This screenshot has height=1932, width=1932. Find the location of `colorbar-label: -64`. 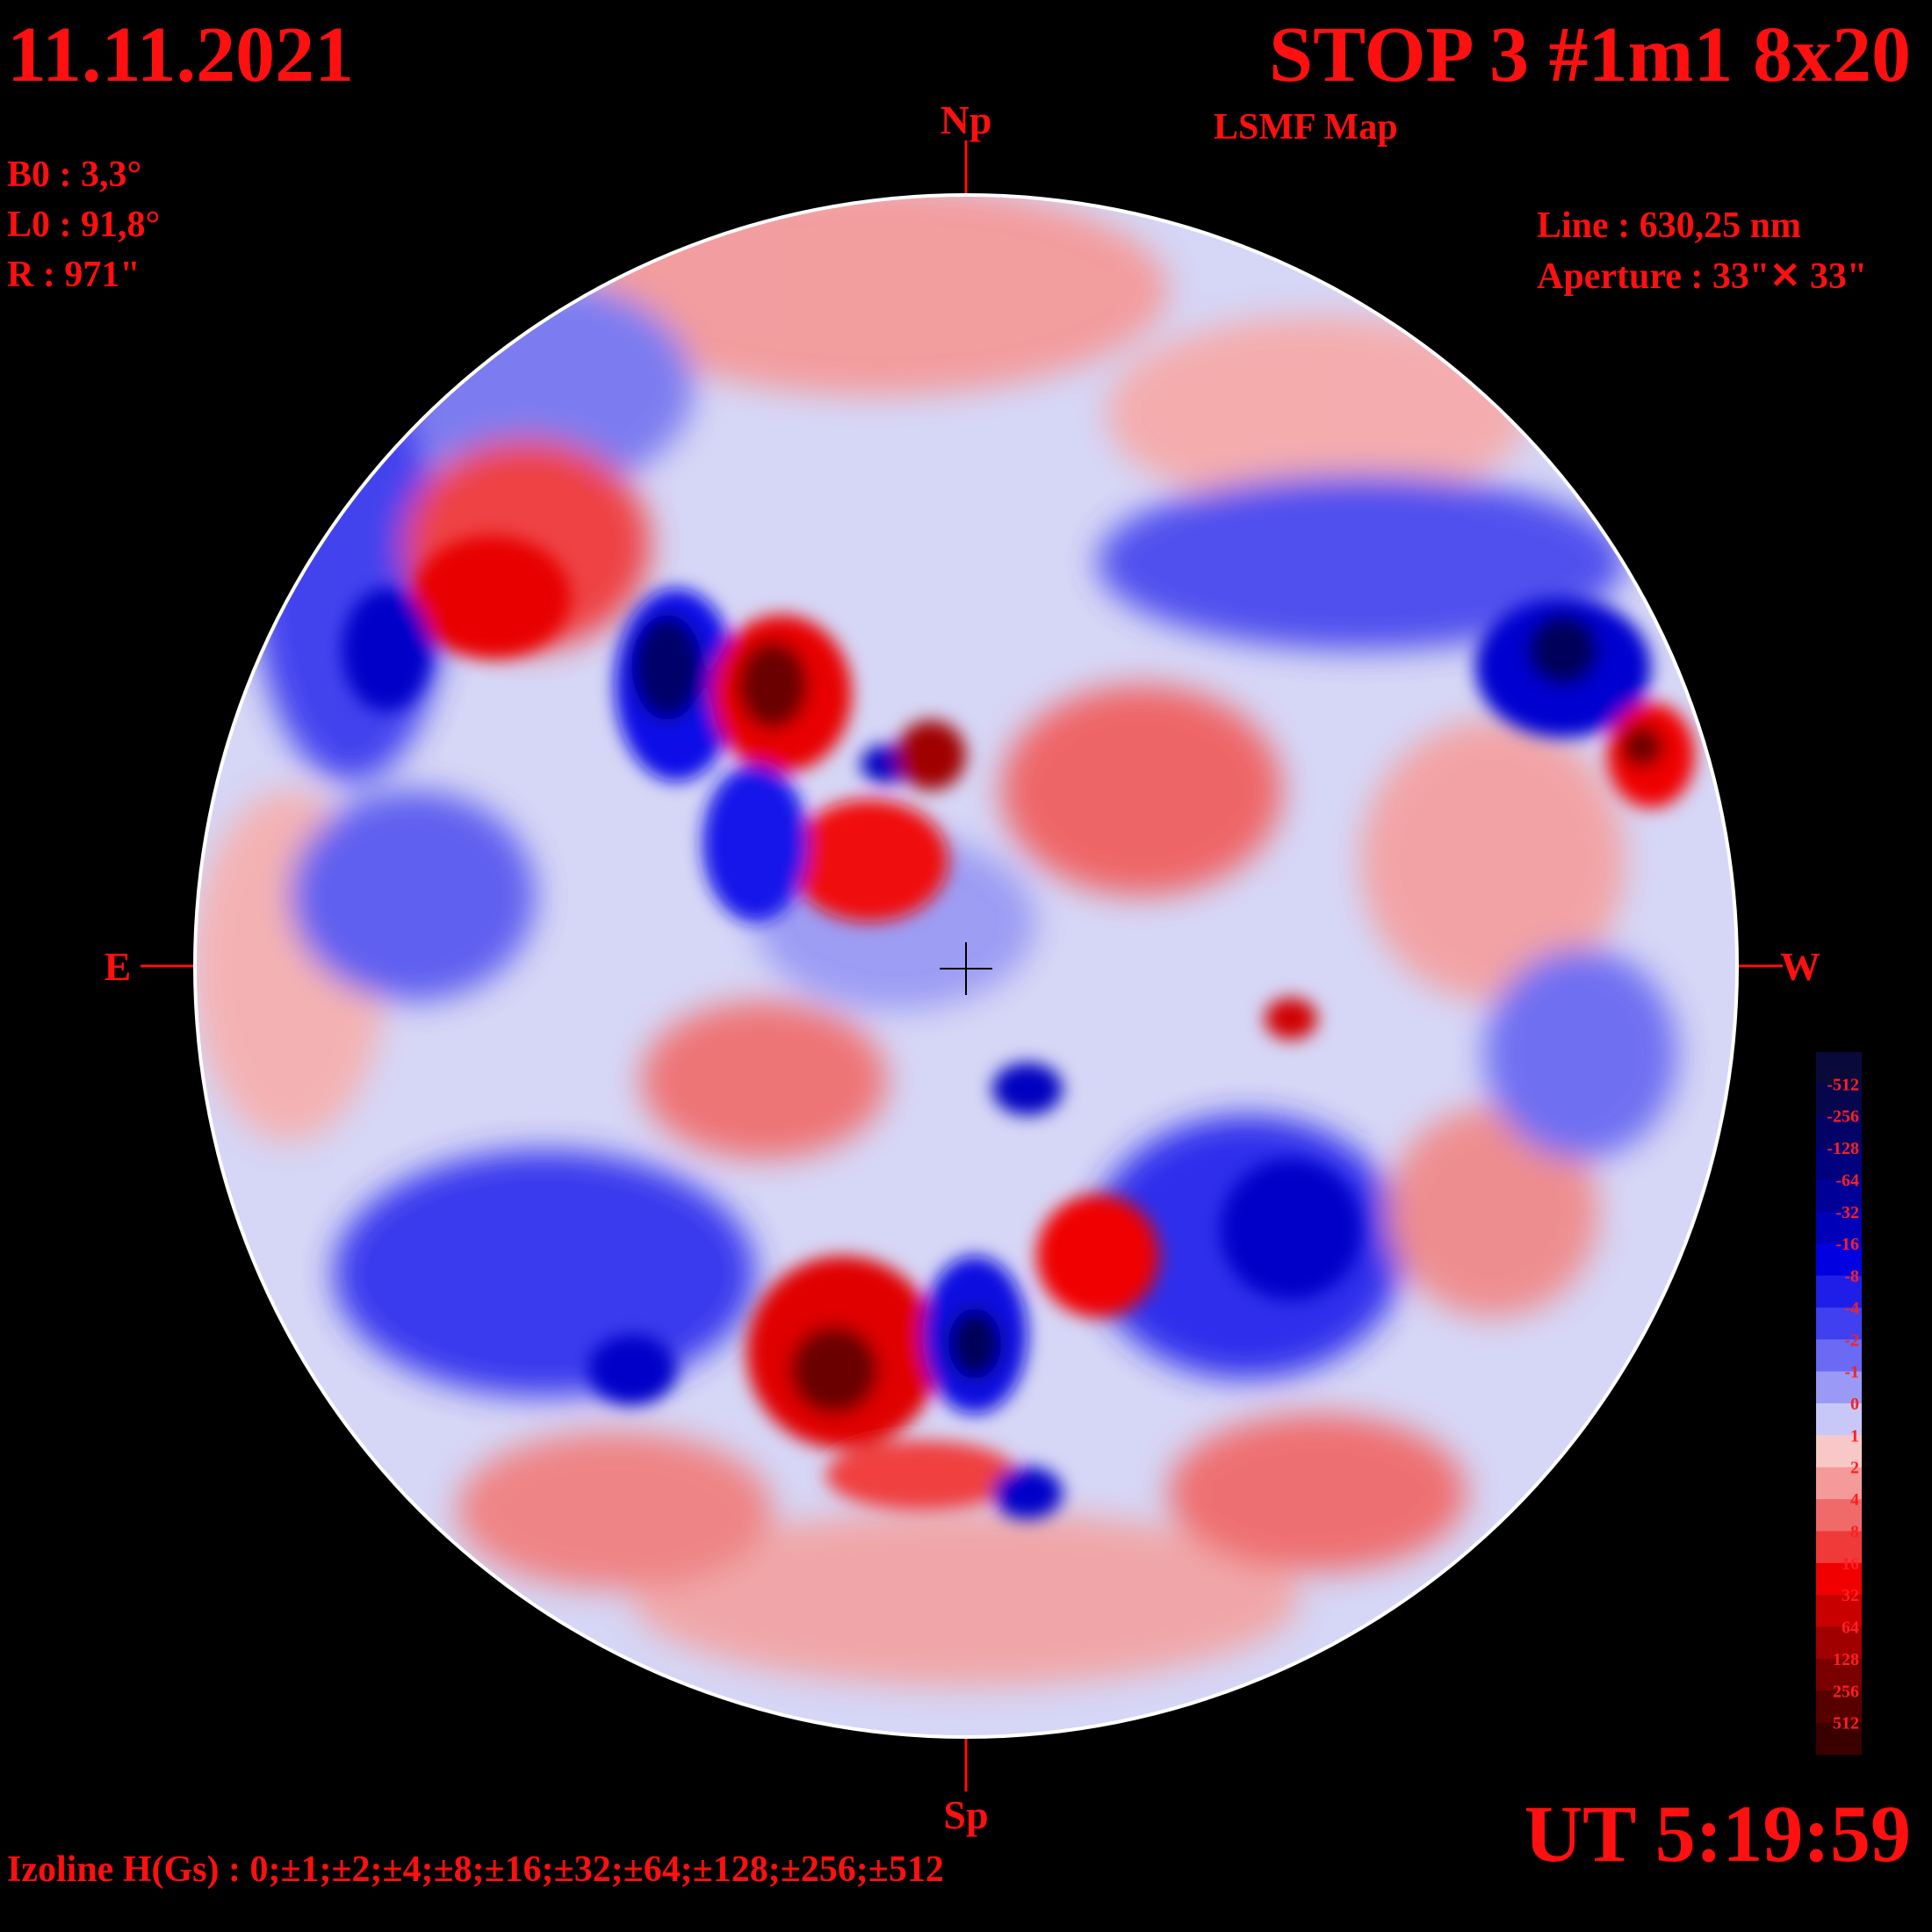

colorbar-label: -64 is located at coordinates (1847, 1180).